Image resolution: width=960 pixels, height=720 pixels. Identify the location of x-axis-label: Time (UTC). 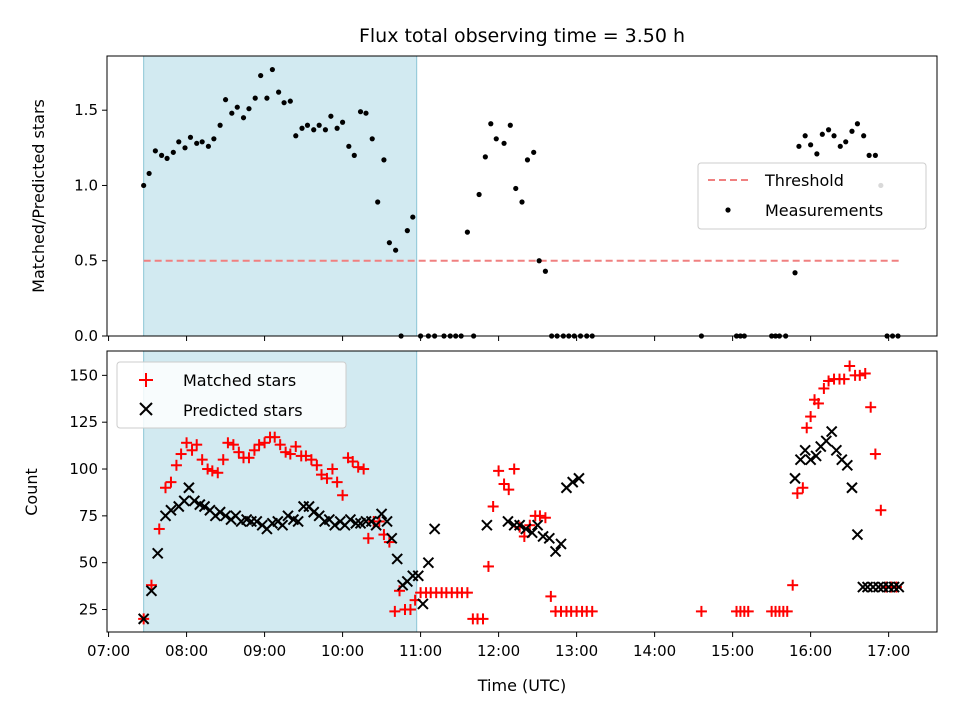
(521, 685).